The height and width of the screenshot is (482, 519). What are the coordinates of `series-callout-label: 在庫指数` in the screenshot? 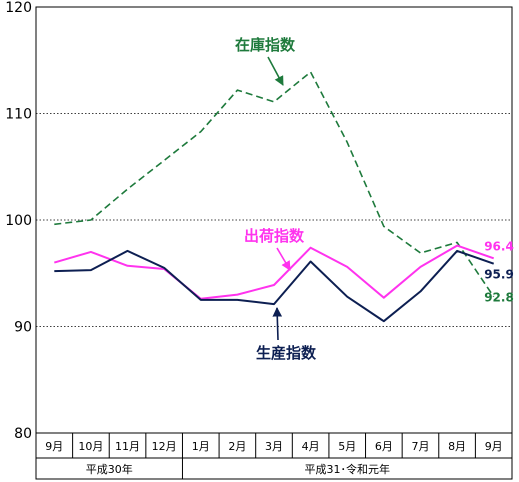 It's located at (265, 45).